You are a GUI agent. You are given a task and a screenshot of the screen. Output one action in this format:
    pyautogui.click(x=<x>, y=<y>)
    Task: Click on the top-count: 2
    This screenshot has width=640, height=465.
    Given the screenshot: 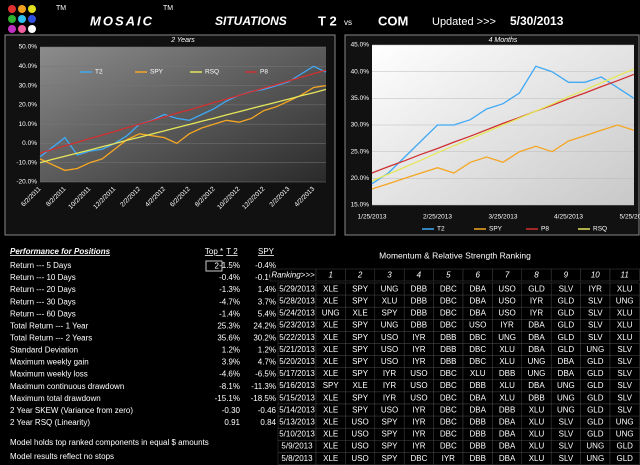 What is the action you would take?
    pyautogui.click(x=217, y=266)
    